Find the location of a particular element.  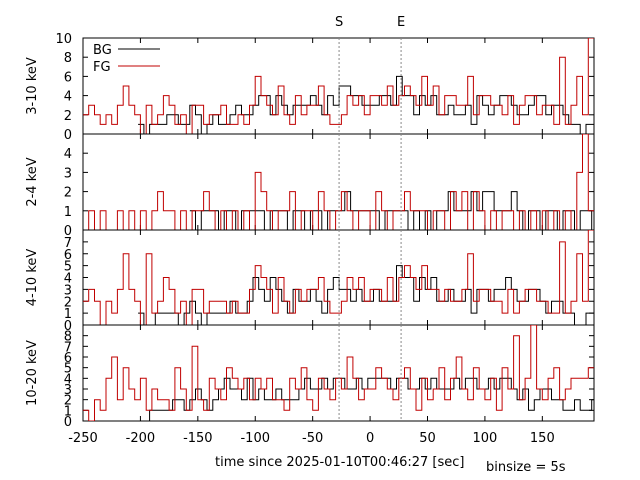

marker-label-s: S is located at coordinates (339, 22).